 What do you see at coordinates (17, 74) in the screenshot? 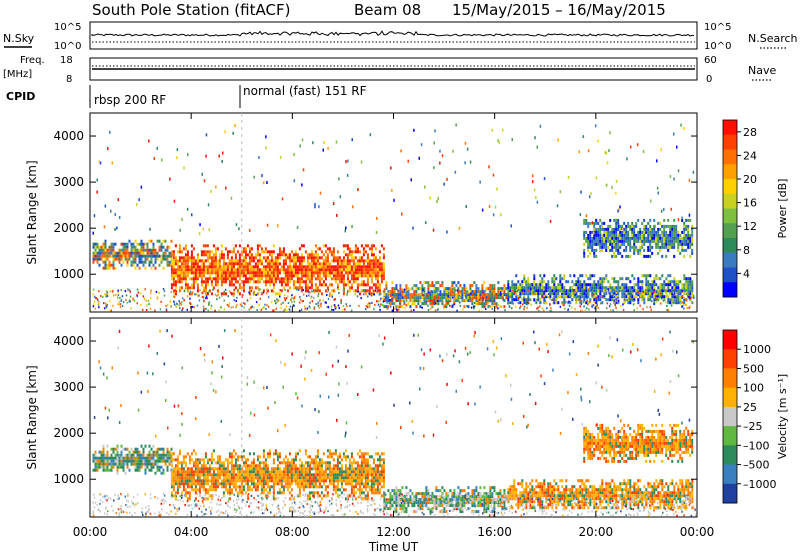
I see `freq-unit-label: [MHz]` at bounding box center [17, 74].